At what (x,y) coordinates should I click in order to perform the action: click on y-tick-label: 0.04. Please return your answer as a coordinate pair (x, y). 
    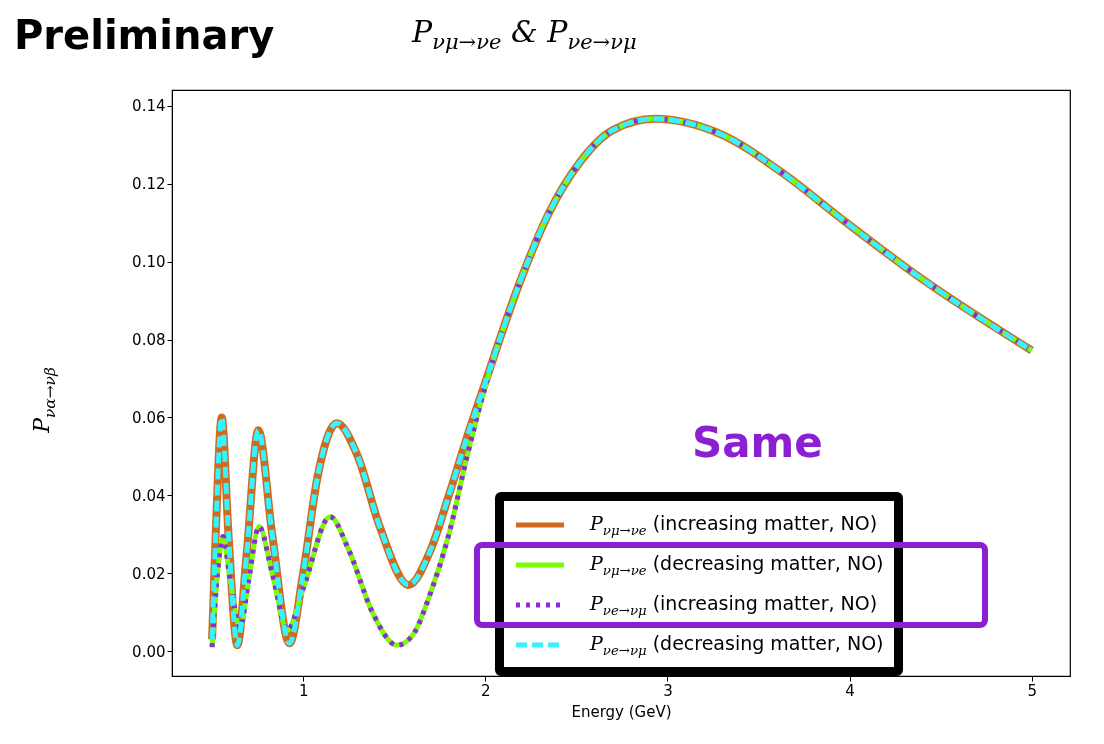
    Looking at the image, I should click on (149, 495).